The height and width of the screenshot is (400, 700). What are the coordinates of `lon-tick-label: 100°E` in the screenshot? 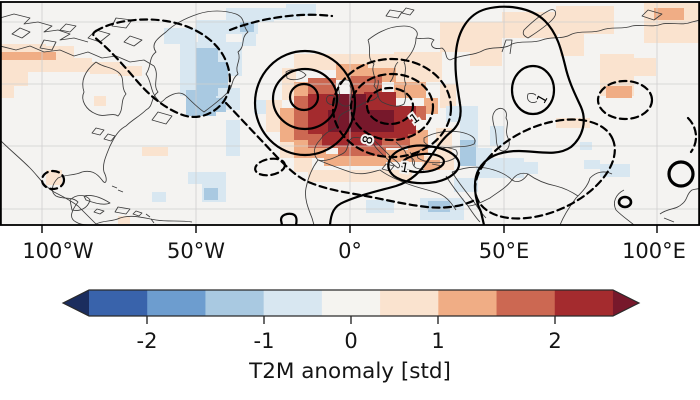 It's located at (654, 251).